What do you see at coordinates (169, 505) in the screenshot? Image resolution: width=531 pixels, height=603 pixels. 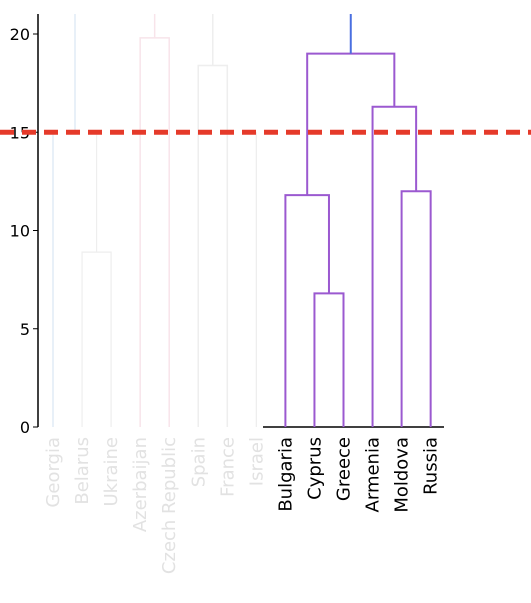 I see `leaf-label: Czech Republic` at bounding box center [169, 505].